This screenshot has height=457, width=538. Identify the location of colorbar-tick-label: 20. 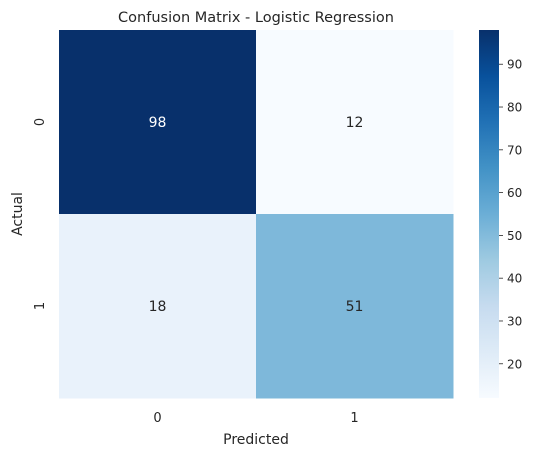
(514, 364).